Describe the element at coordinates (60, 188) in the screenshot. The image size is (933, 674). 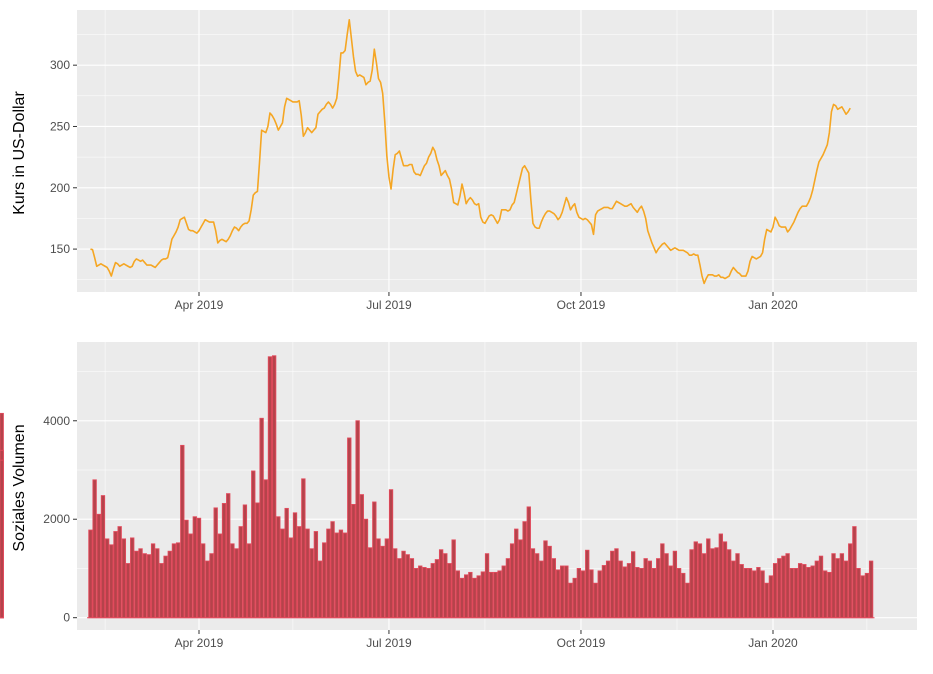
I see `y-tick-label: 200` at that location.